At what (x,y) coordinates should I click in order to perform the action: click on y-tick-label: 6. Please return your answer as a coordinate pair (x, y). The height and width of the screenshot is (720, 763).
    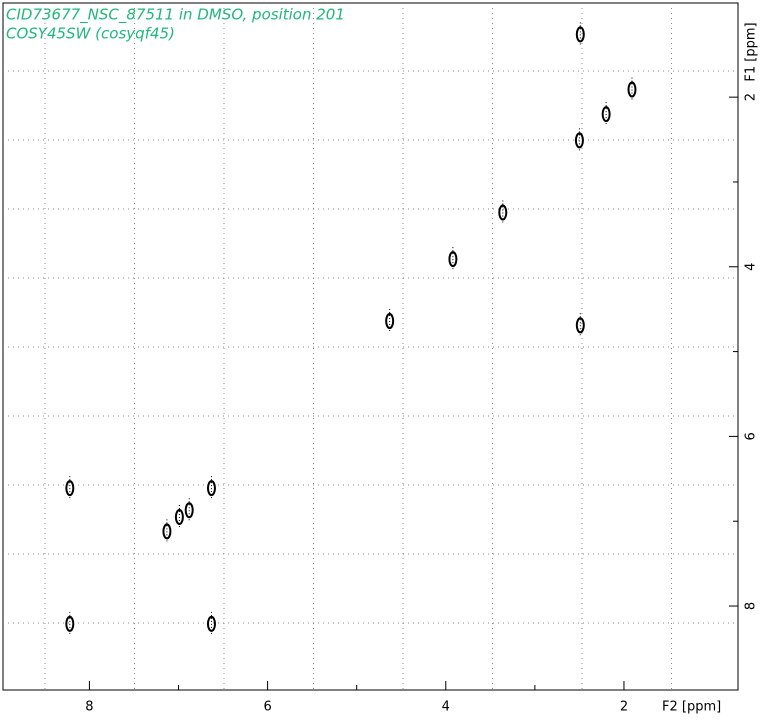
    Looking at the image, I should click on (751, 436).